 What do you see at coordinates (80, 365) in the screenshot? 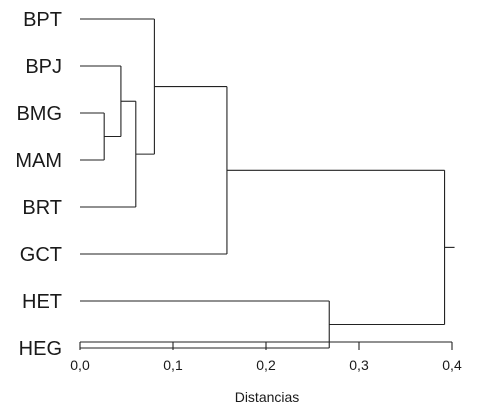
I see `axis-tick-label: 0,0` at bounding box center [80, 365].